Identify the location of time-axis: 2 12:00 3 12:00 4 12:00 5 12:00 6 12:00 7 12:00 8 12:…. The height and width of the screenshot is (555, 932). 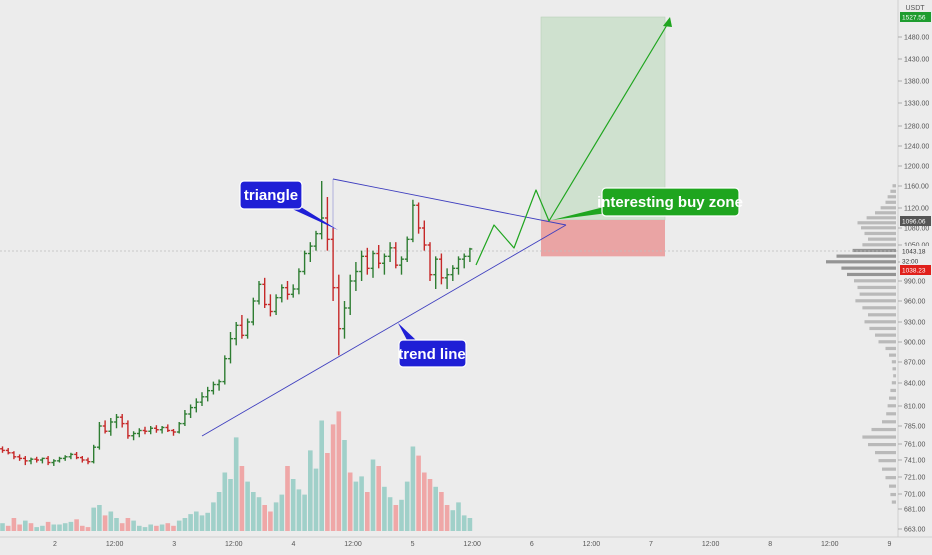
(466, 543).